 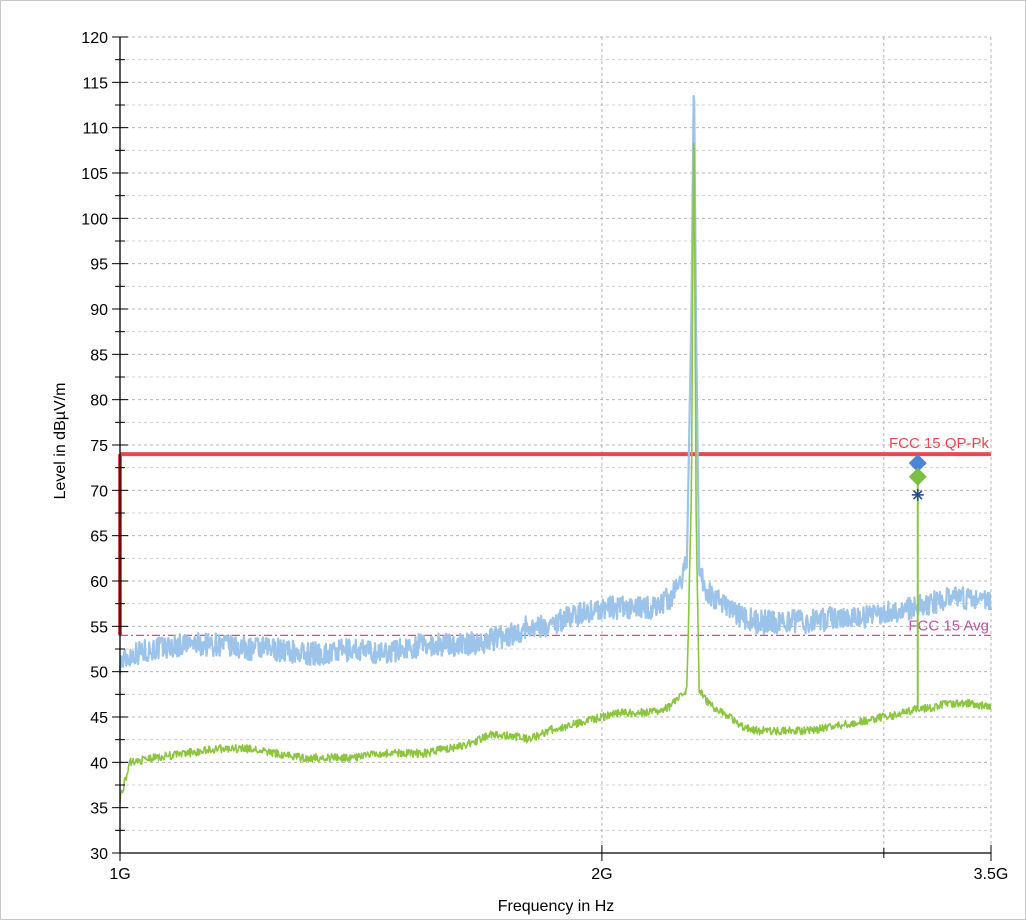 I want to click on y-tick-label: 85, so click(x=99, y=355).